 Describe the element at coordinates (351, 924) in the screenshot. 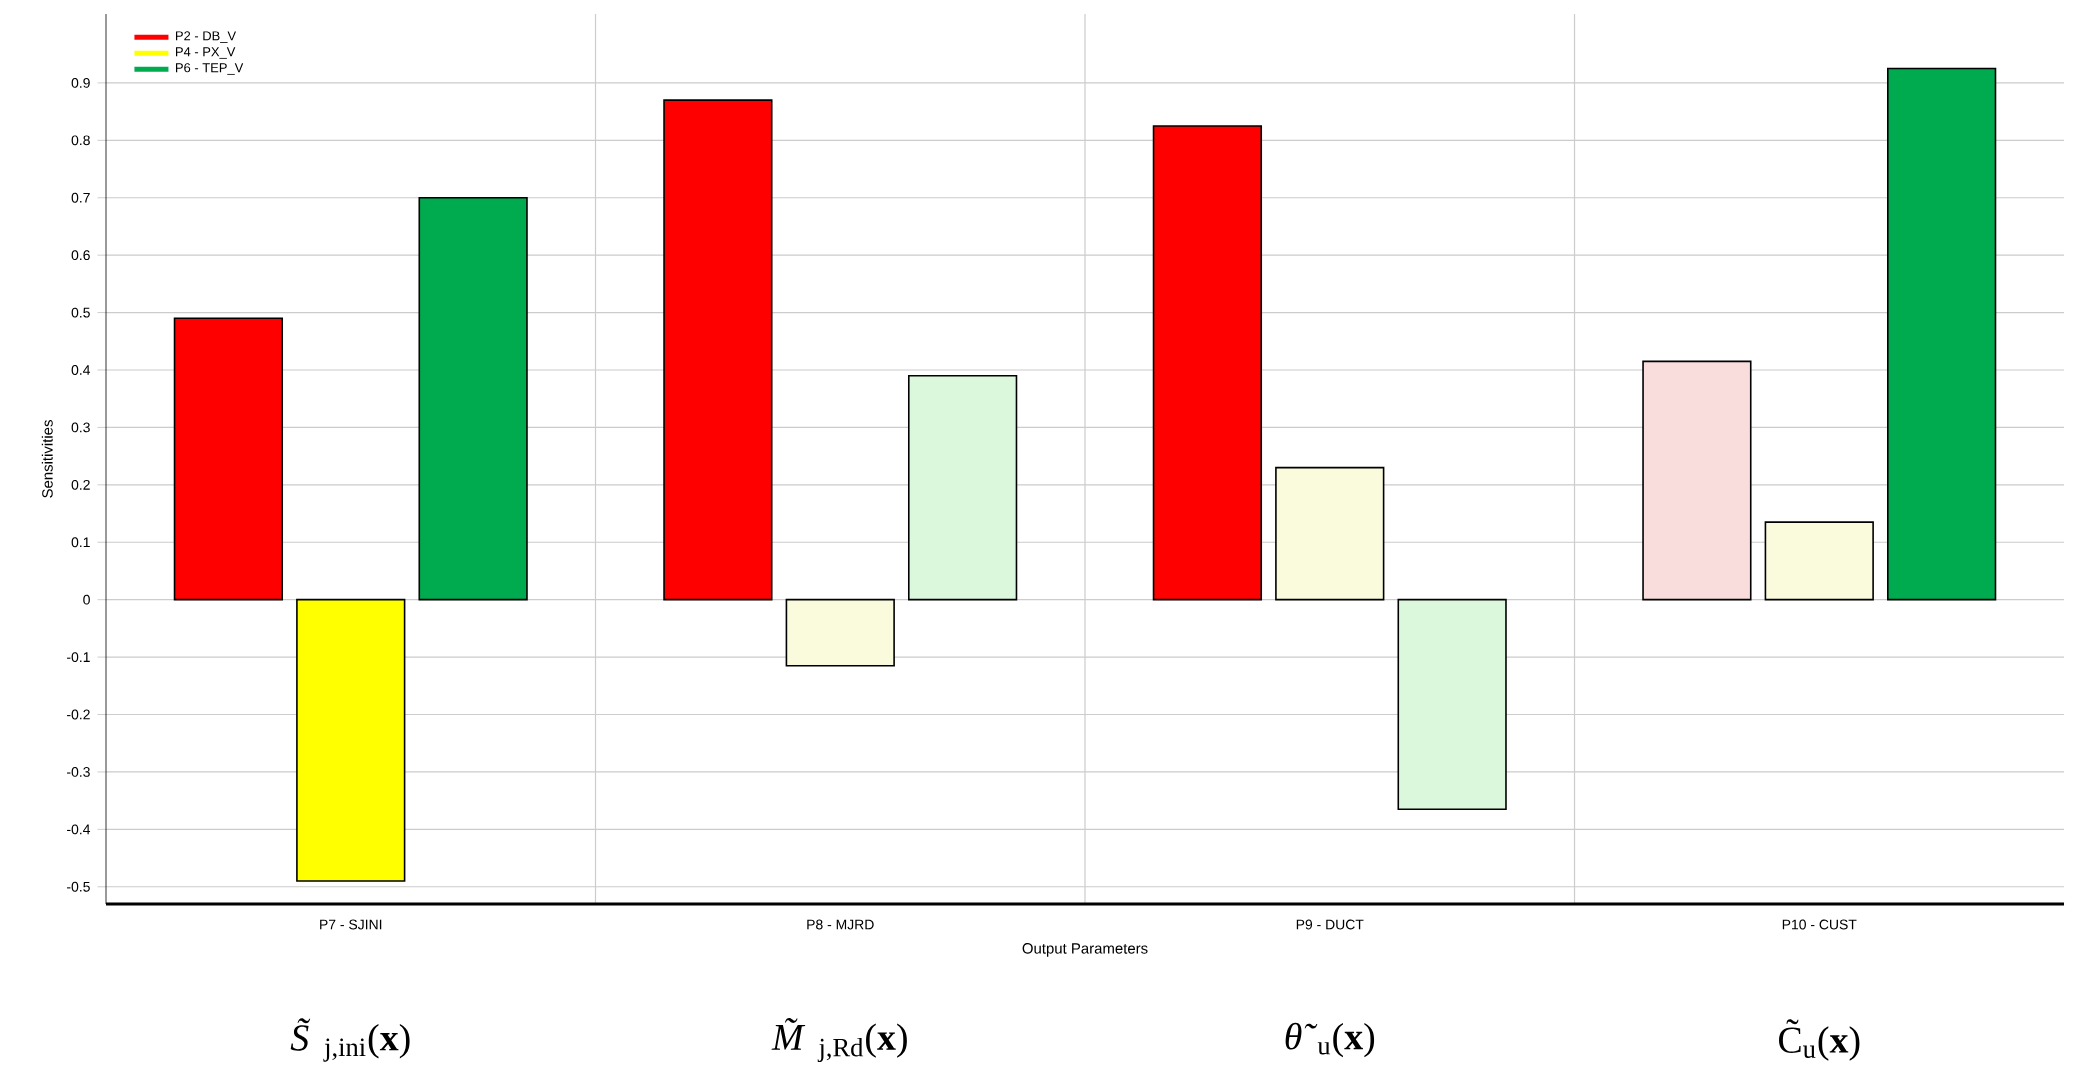

I see `x-tick-label: P7 - SJINI` at that location.